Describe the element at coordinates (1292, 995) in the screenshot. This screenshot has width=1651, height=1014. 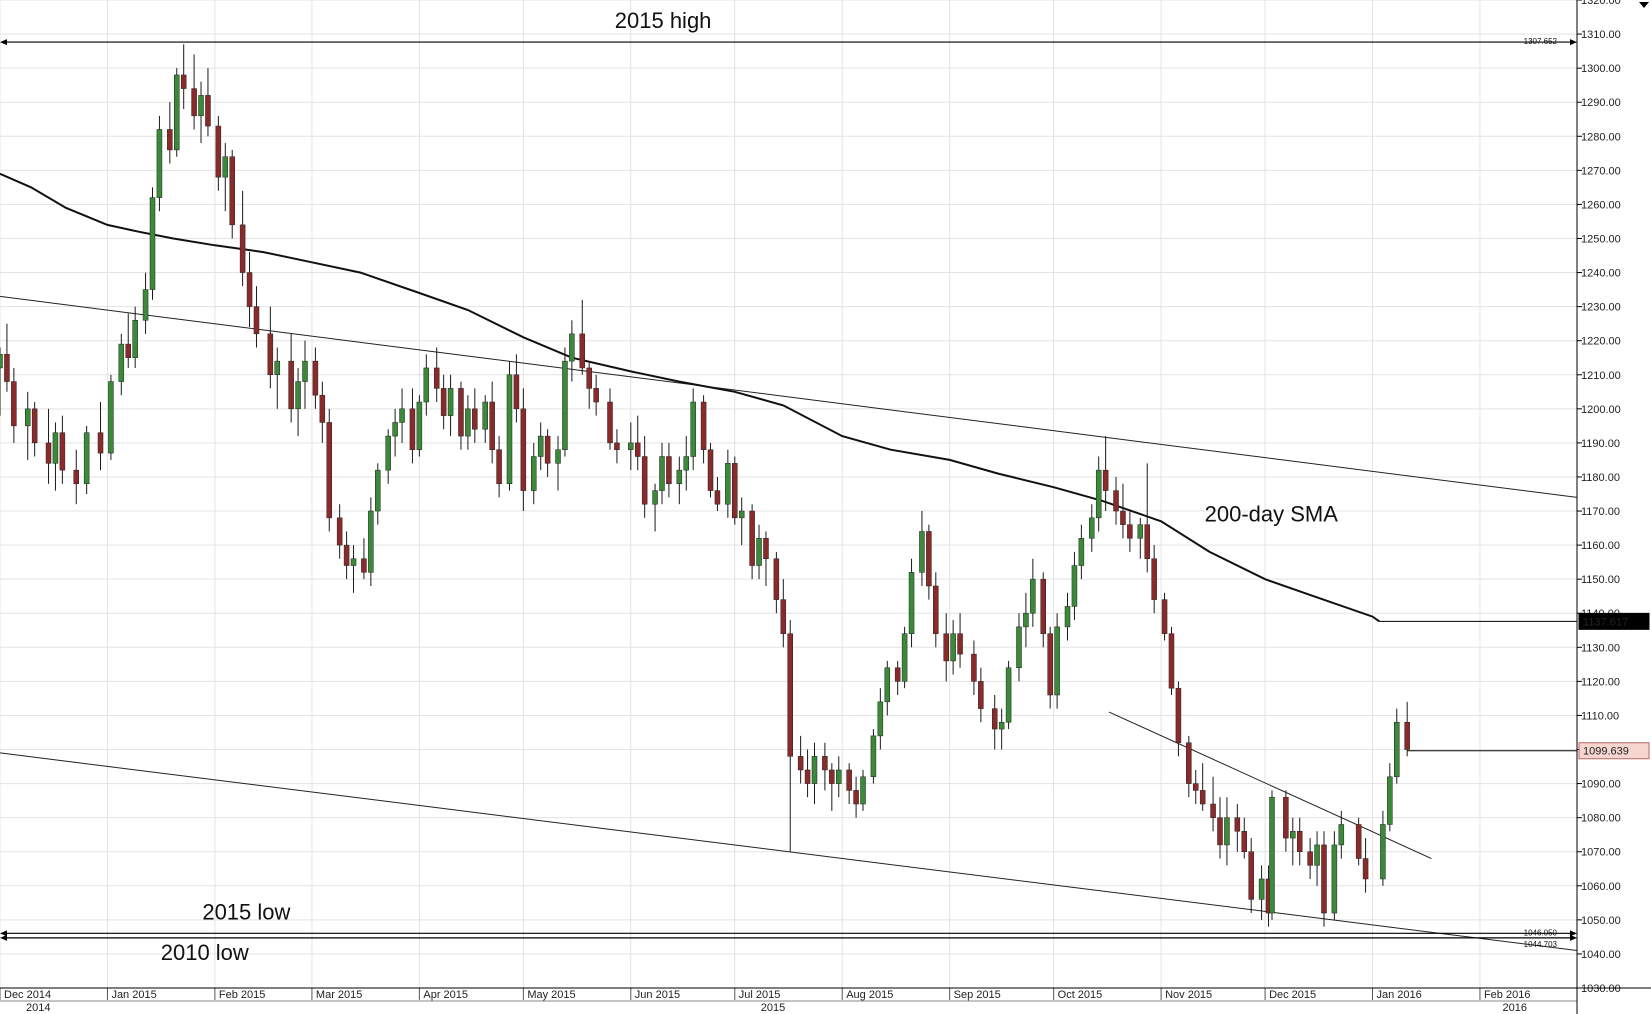
I see `x-tick-label: Dec 2015` at that location.